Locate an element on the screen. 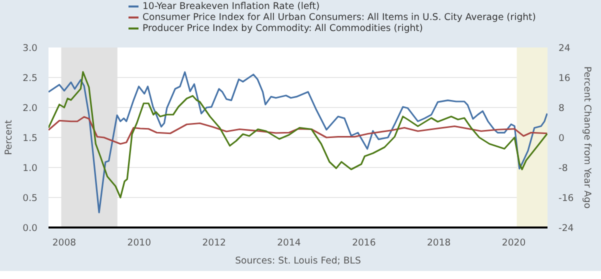 This screenshot has width=601, height=279. y2-tick-label: 8 is located at coordinates (561, 108).